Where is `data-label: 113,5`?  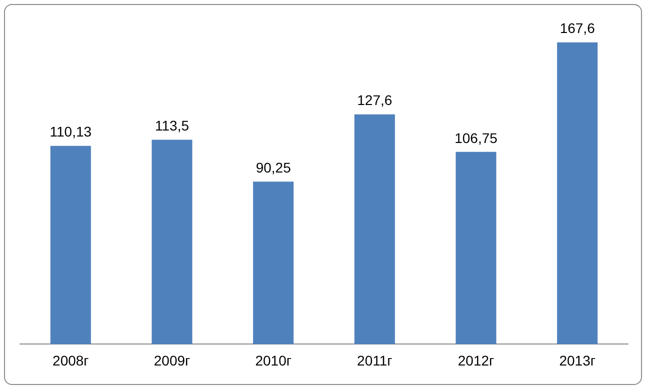
data-label: 113,5 is located at coordinates (172, 126).